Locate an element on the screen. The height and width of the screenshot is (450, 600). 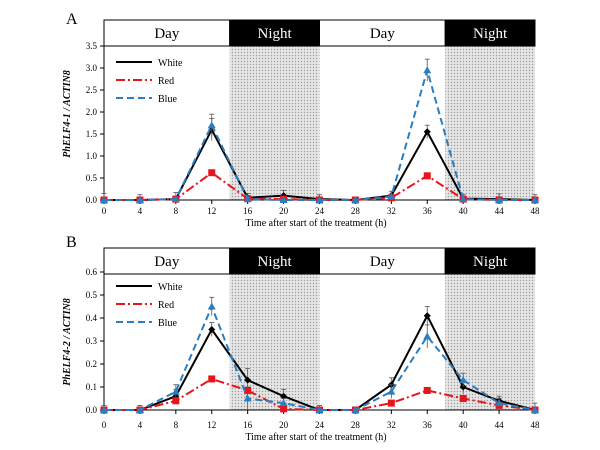
pb-xtick-label-1: 4 is located at coordinates (140, 425).